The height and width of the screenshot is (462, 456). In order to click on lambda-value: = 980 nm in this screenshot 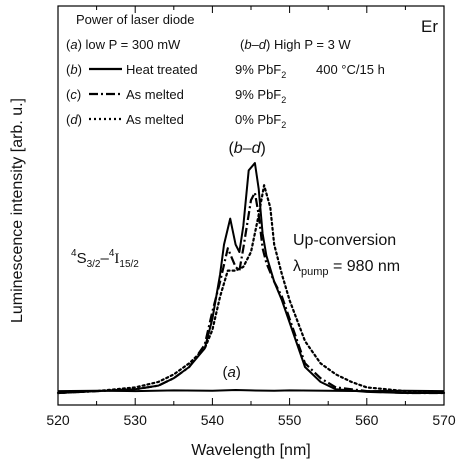, I will do `click(365, 266)`.